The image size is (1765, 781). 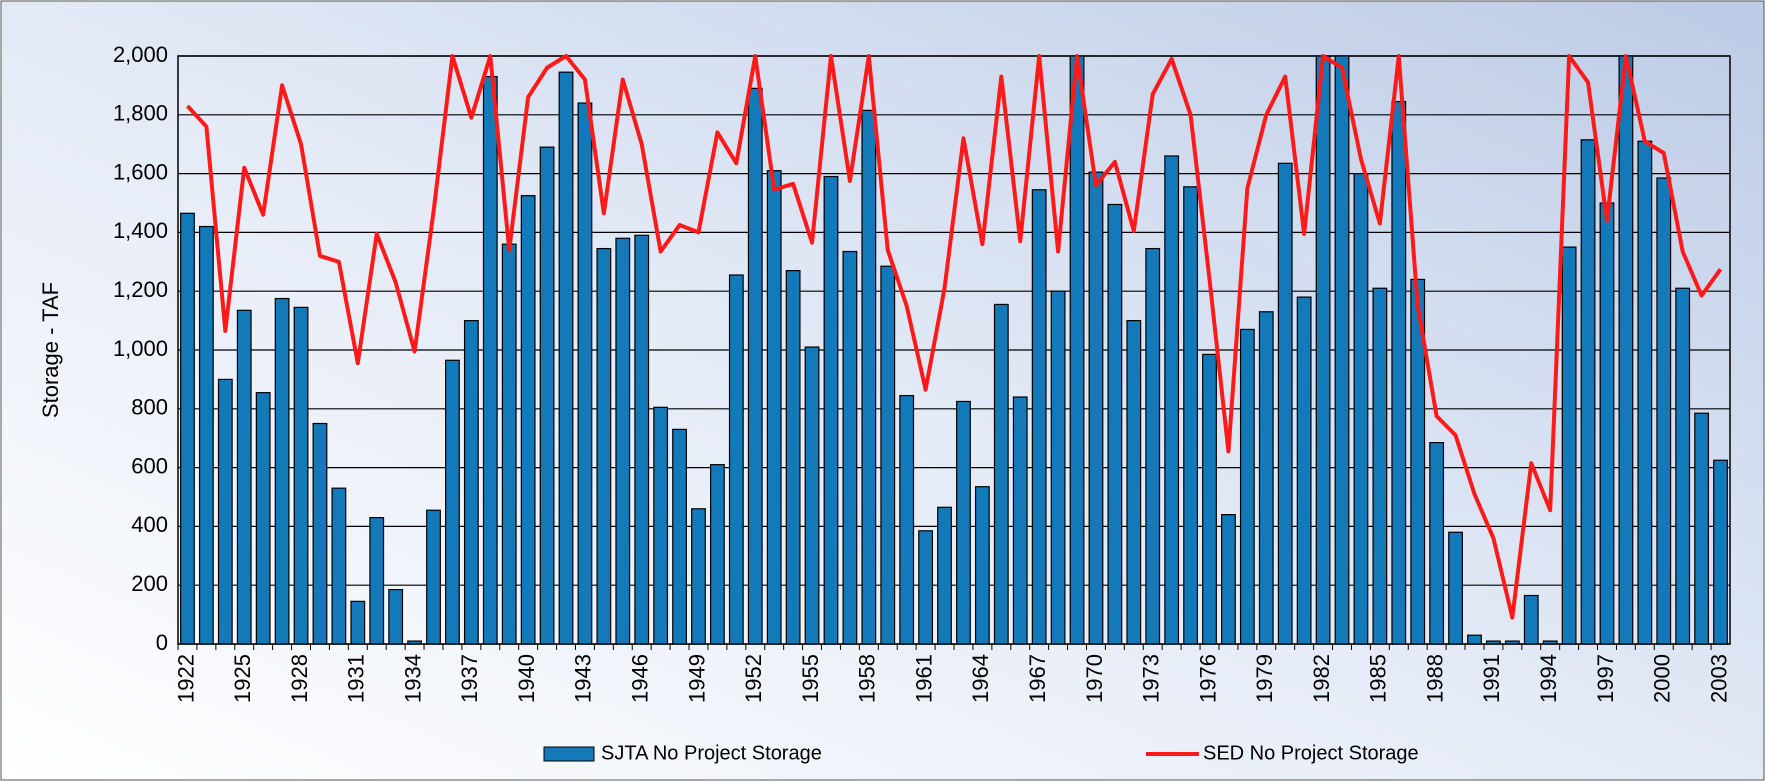 I want to click on x-tick-label: 1979, so click(x=1264, y=678).